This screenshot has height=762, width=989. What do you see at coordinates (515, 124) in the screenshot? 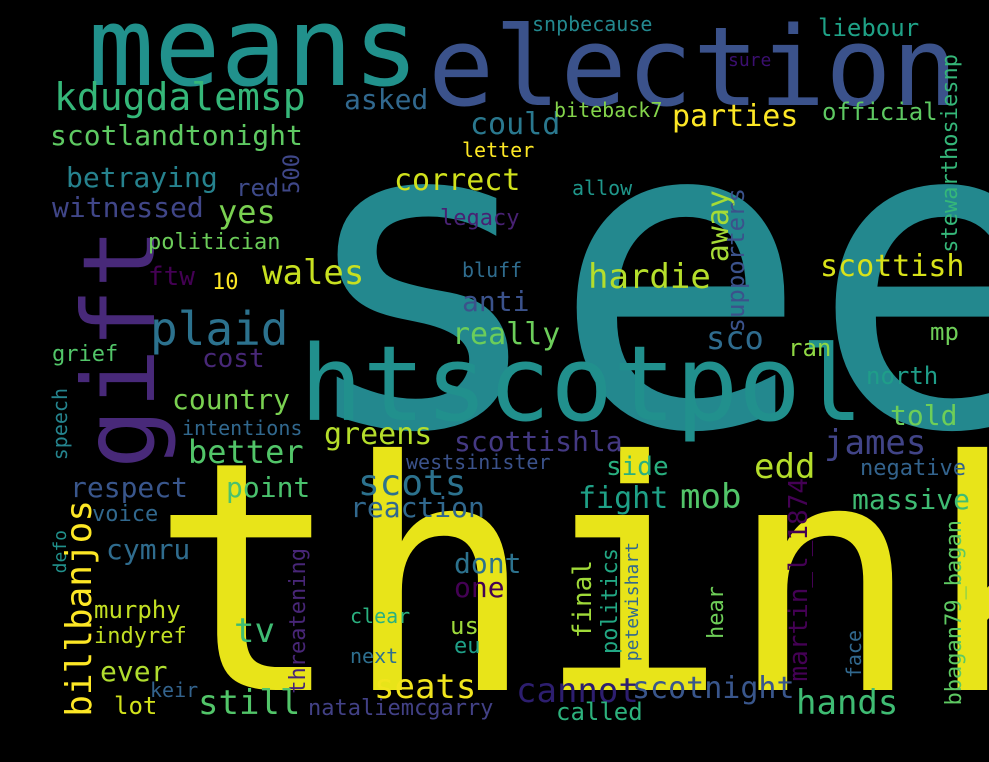
I see `word-could: could` at bounding box center [515, 124].